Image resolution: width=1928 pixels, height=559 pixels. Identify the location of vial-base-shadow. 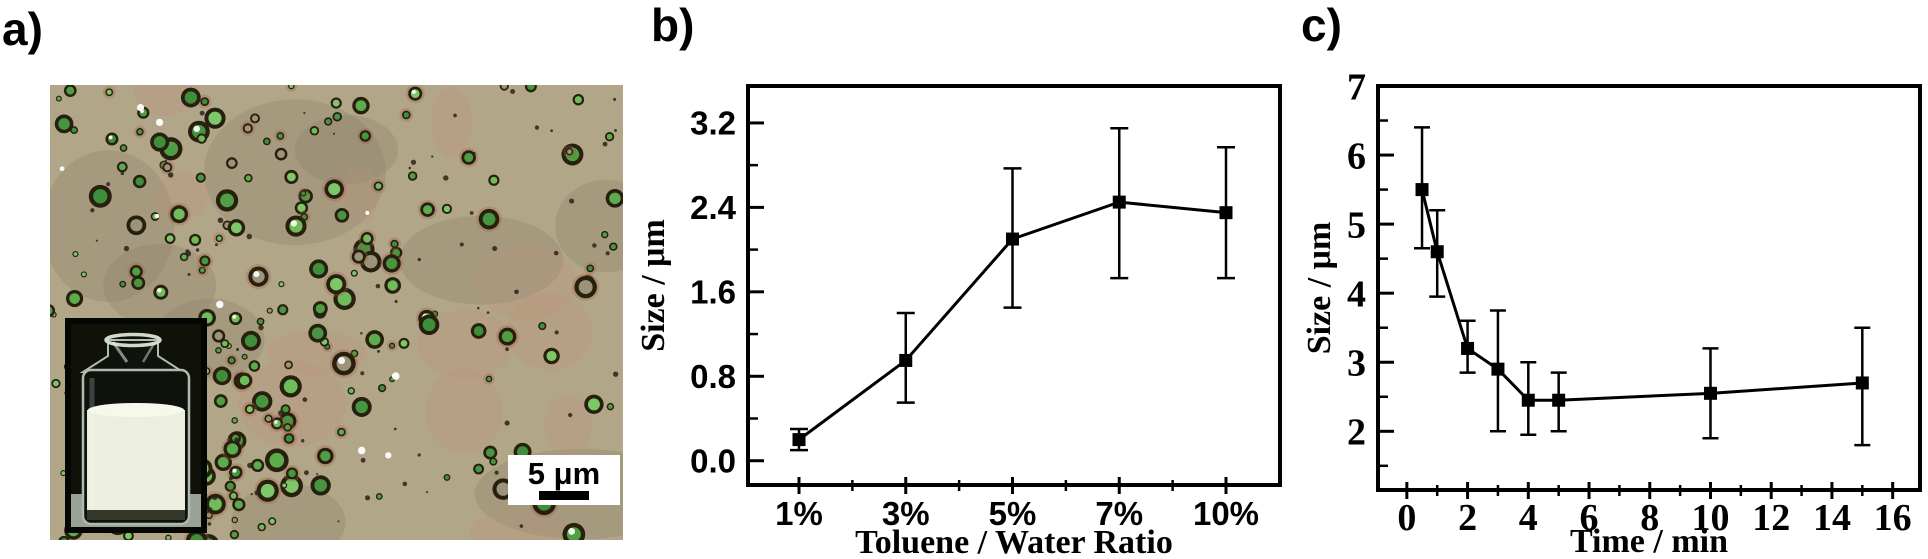
(136, 515).